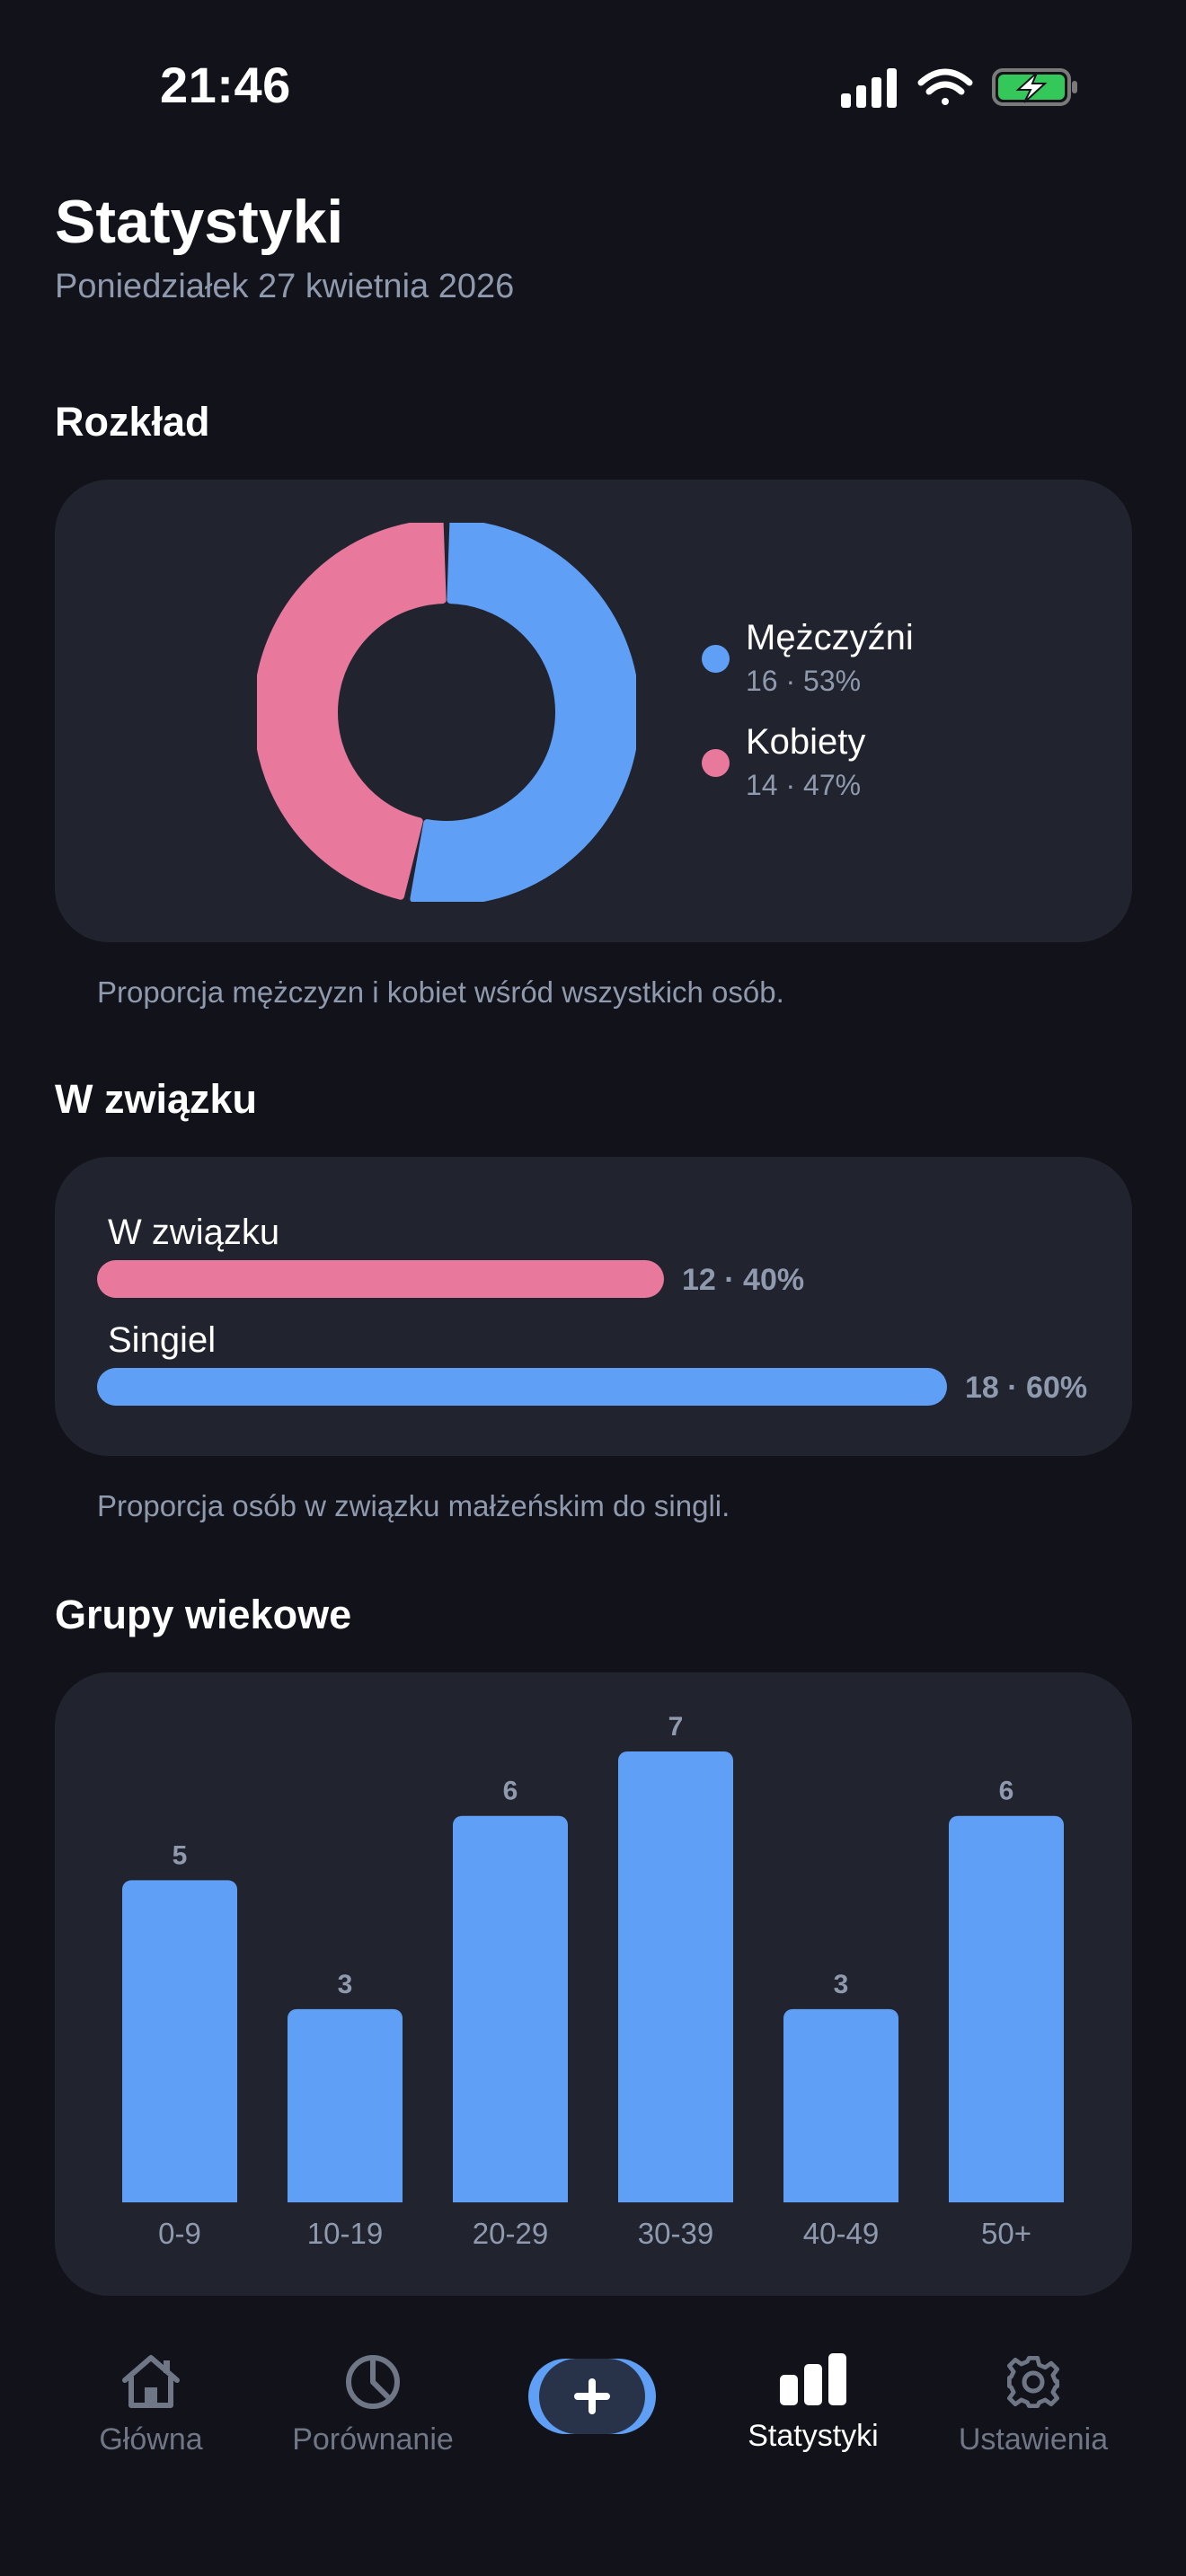 Image resolution: width=1186 pixels, height=2576 pixels. Describe the element at coordinates (830, 637) in the screenshot. I see `legend-label-men: Mężczyźni` at that location.